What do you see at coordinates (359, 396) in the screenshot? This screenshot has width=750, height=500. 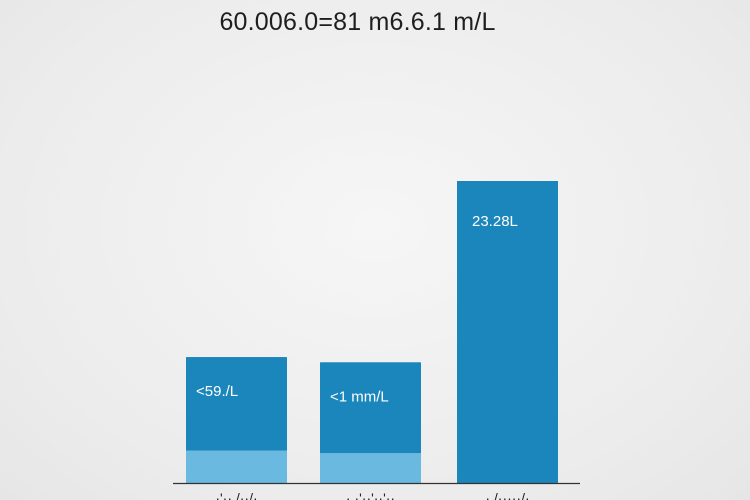 I see `bar-2-value-label: <1 mm/L` at bounding box center [359, 396].